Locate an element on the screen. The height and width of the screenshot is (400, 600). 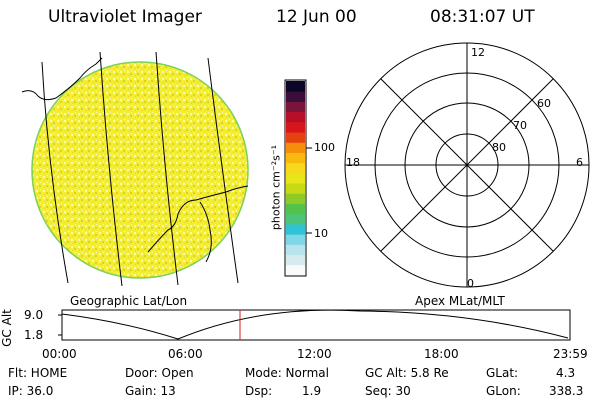
colorbar-unit-label: photon cm⁻²s⁻¹ is located at coordinates (276, 187).